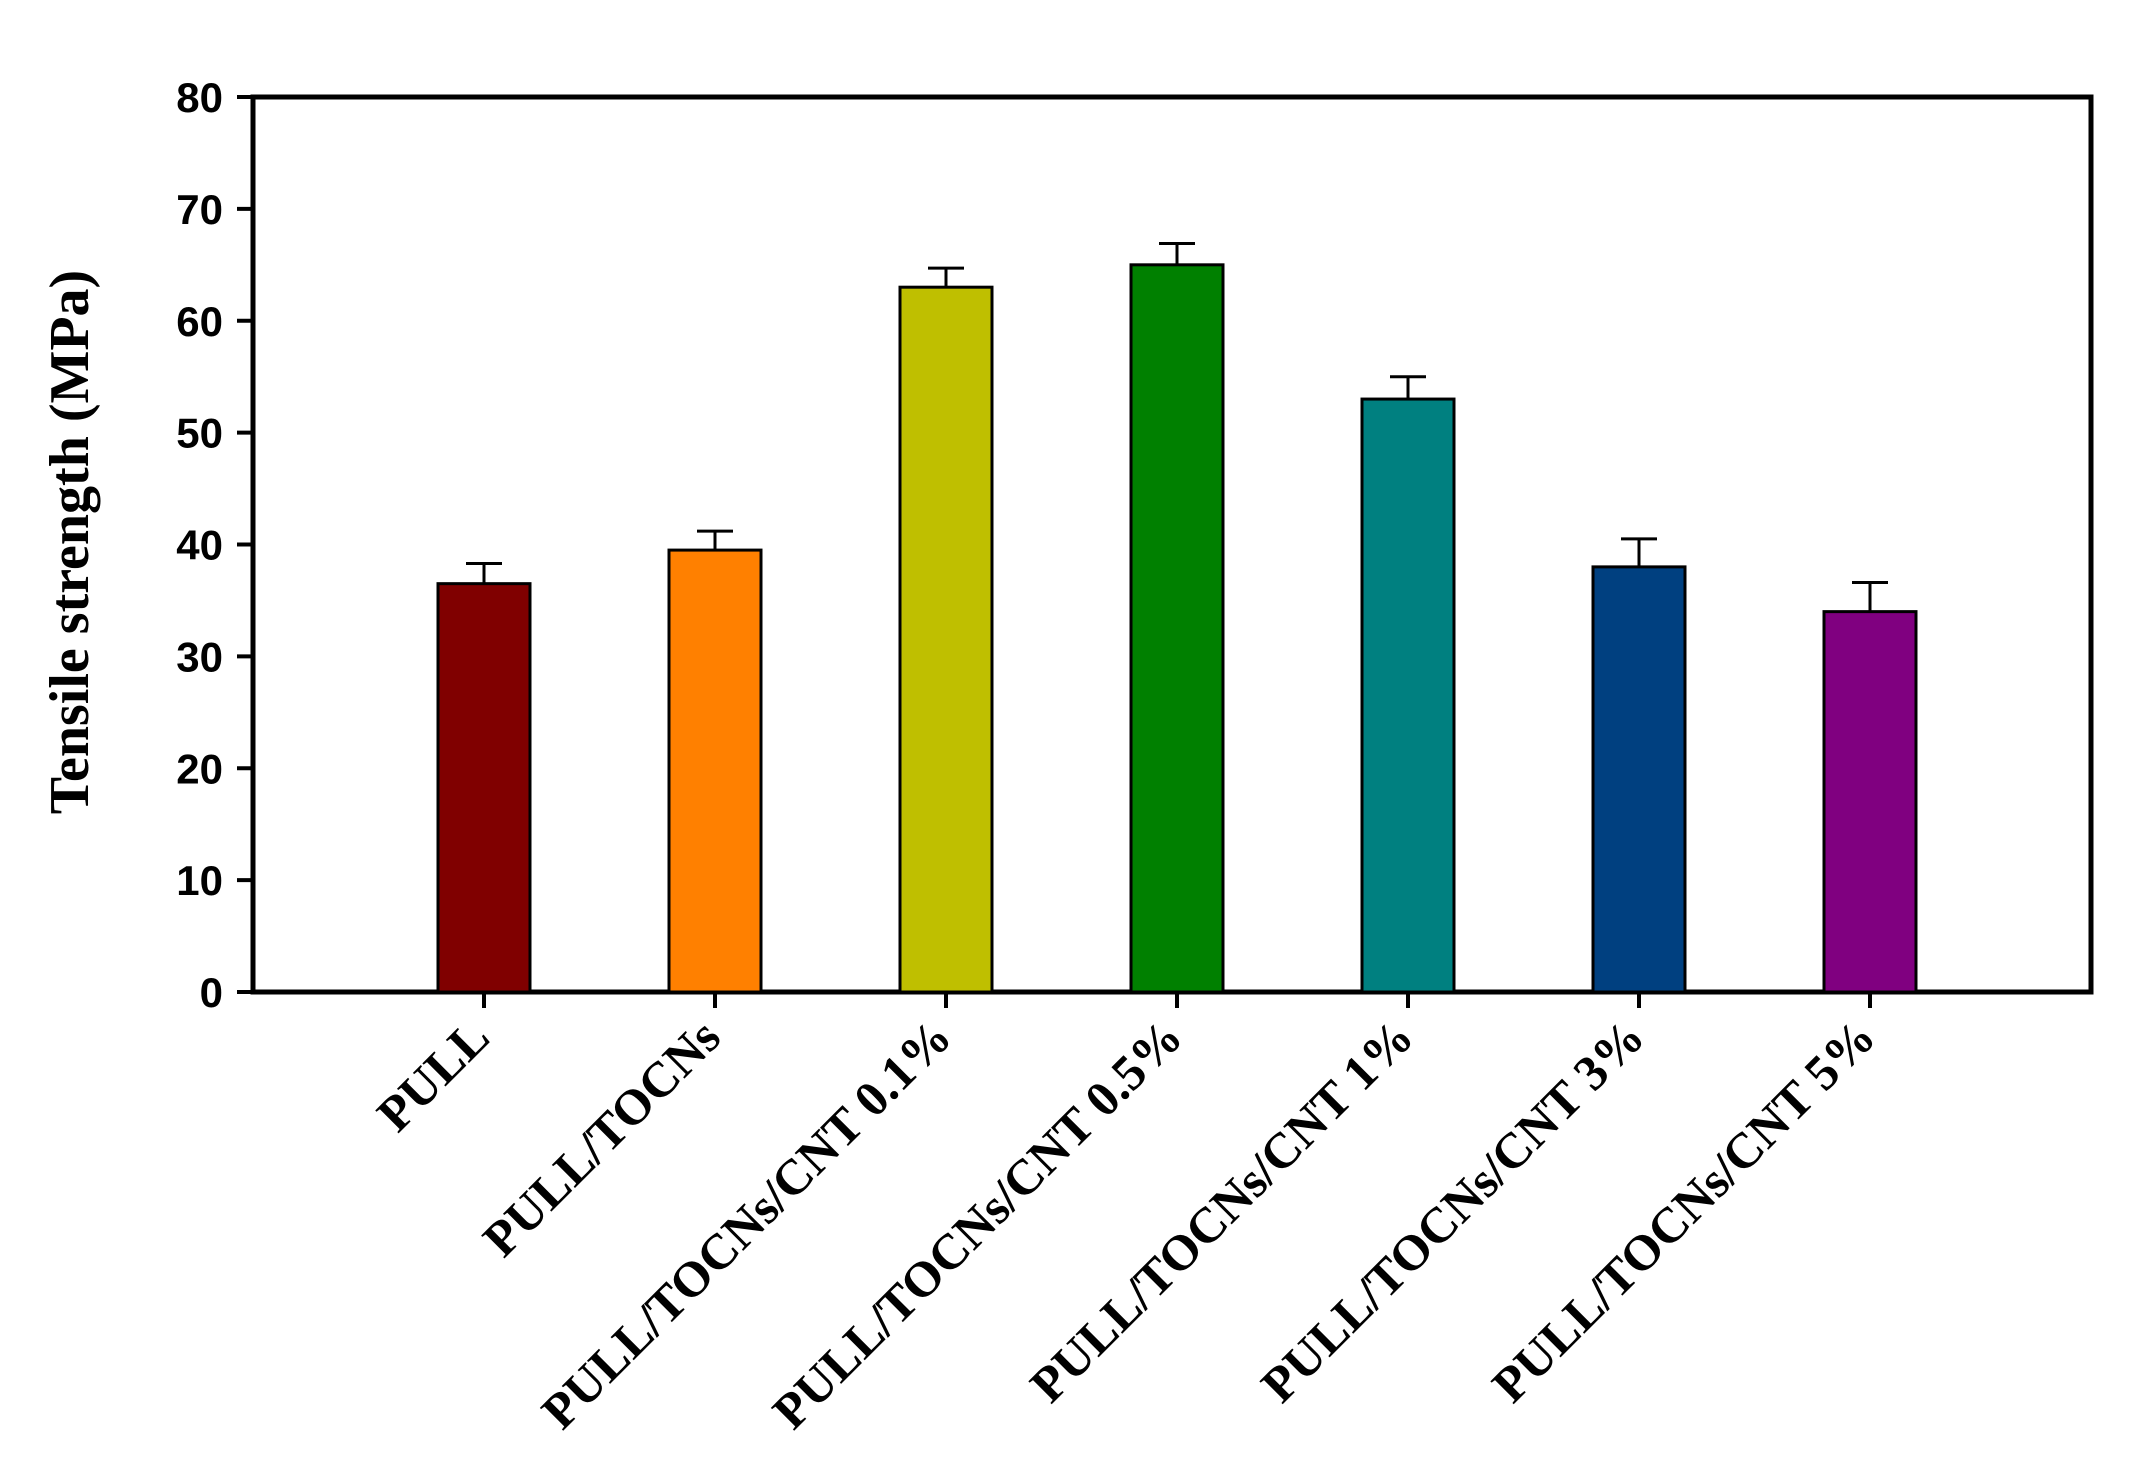 Image resolution: width=2139 pixels, height=1468 pixels. I want to click on x-category-label: PULL/TOCNs, so click(601, 1137).